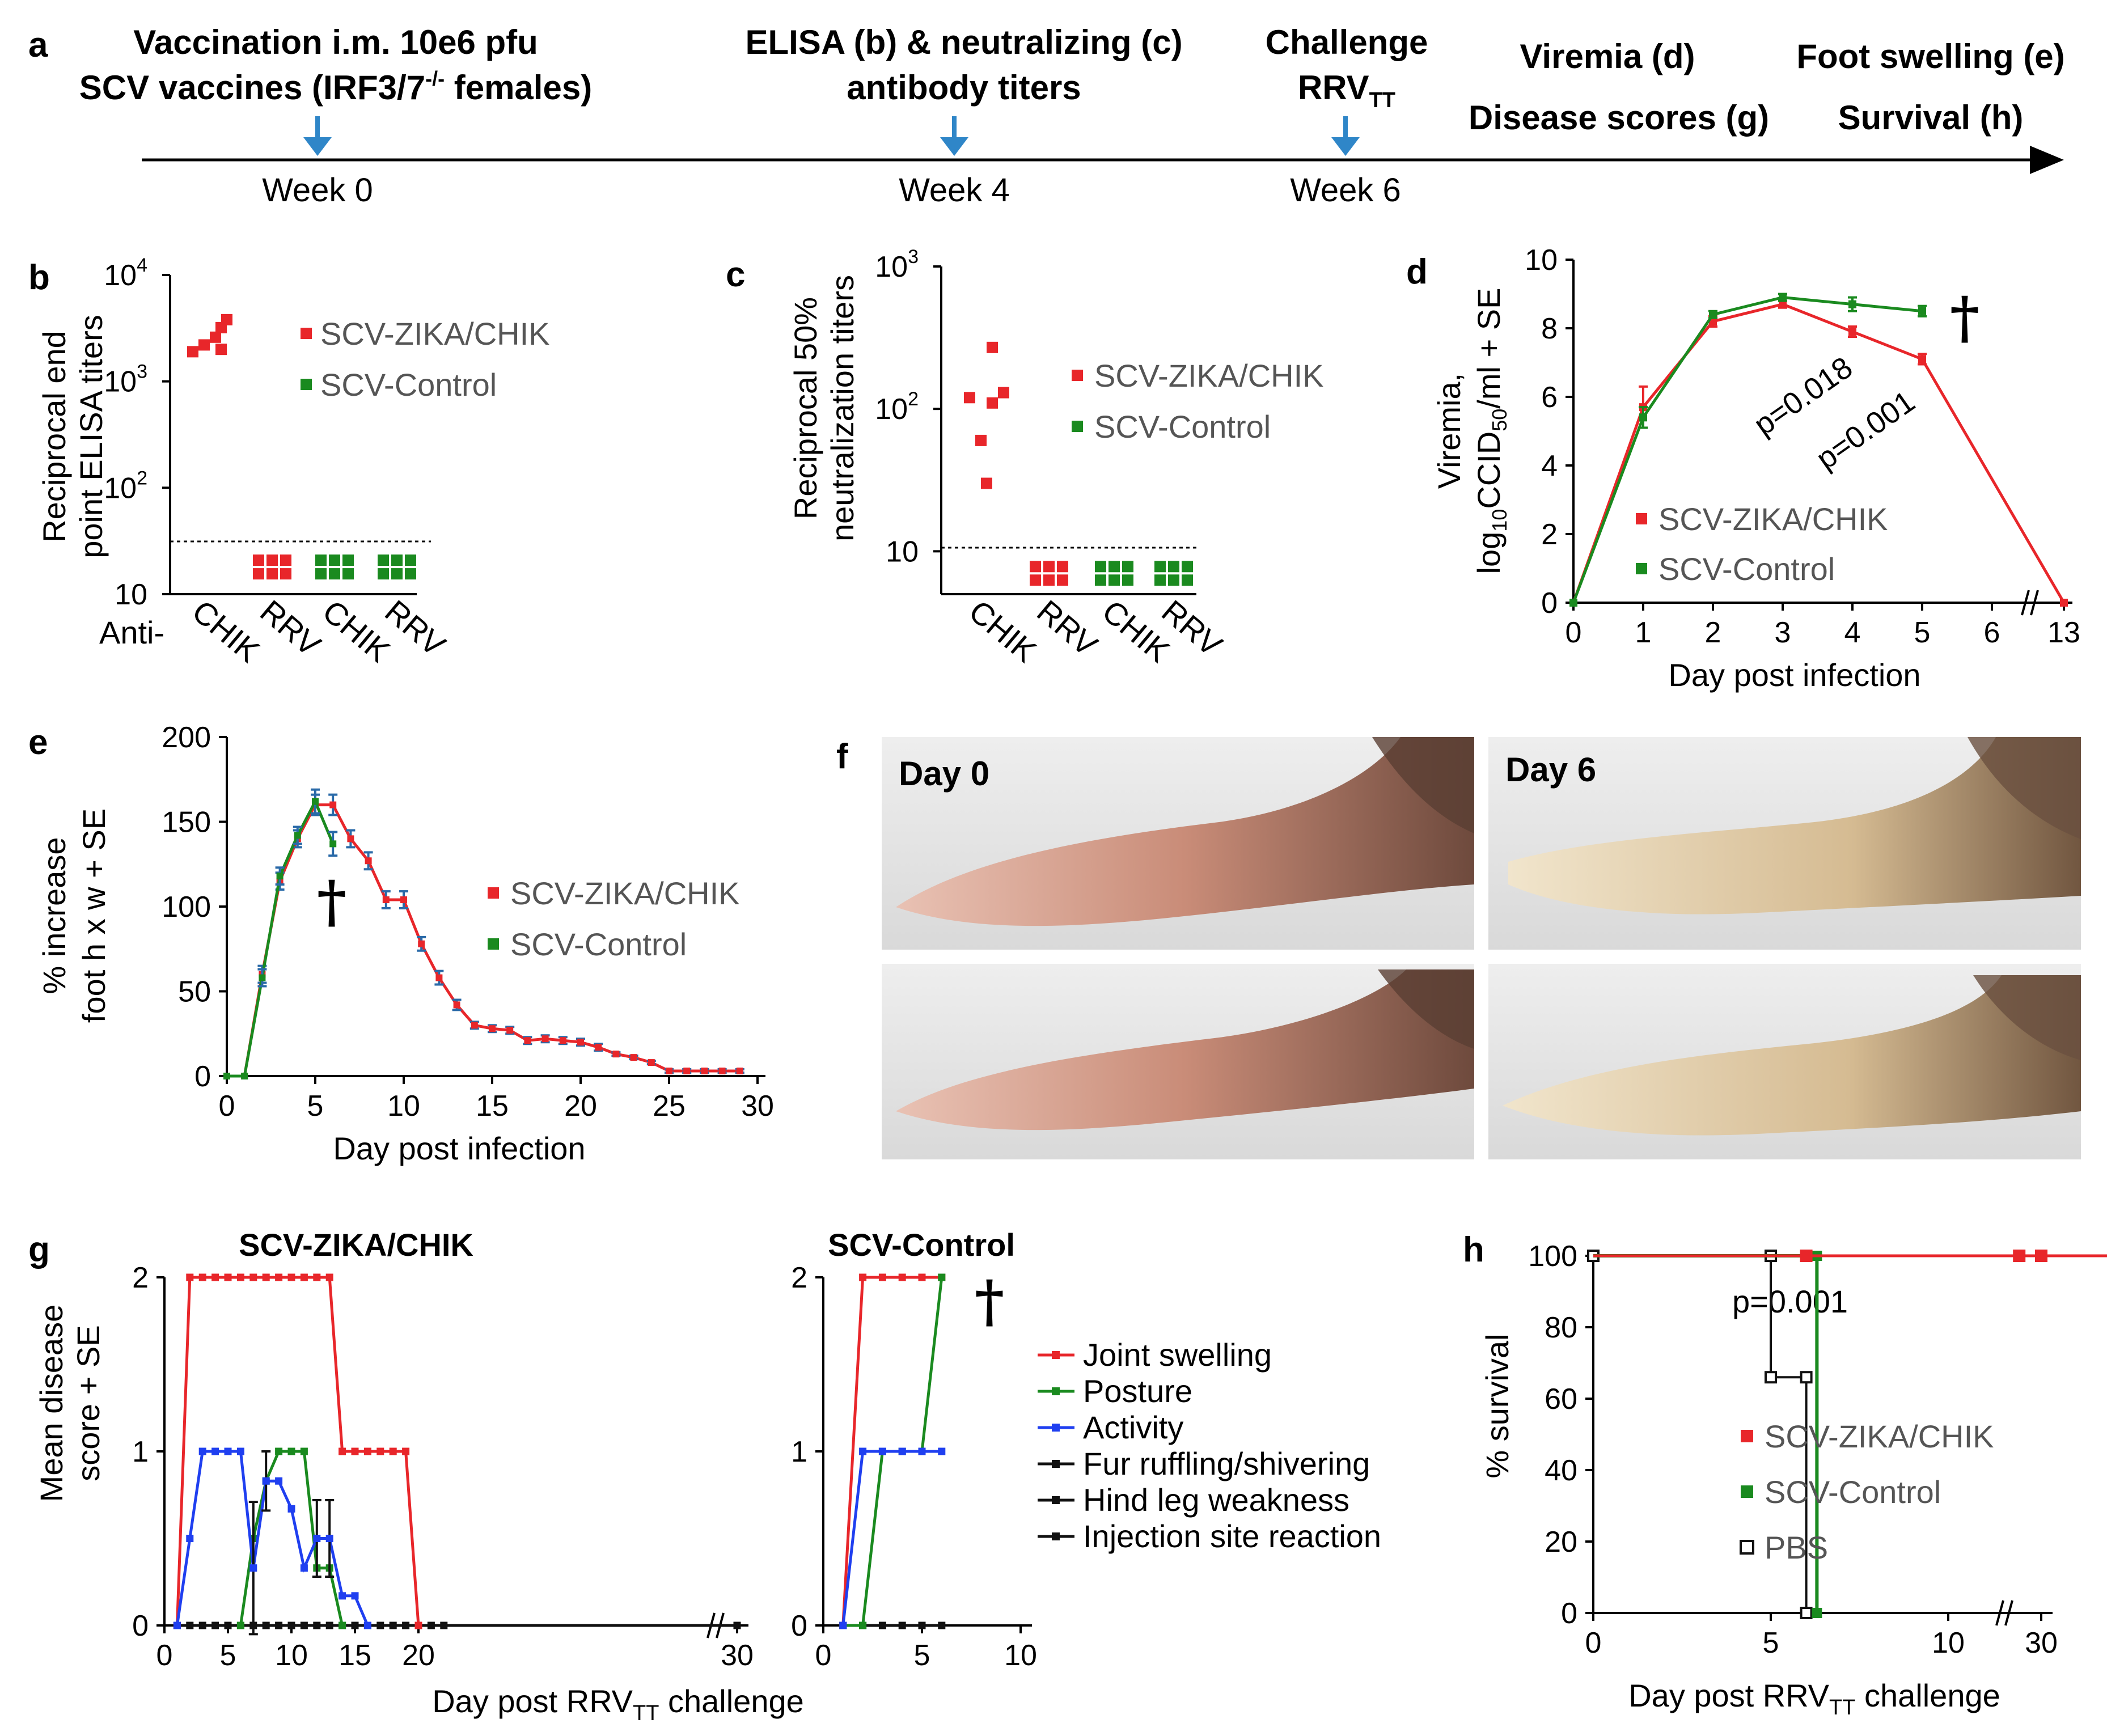 Image resolution: width=2107 pixels, height=1736 pixels. Describe the element at coordinates (315, 1106) in the screenshot. I see `x-tick-label: 5` at that location.